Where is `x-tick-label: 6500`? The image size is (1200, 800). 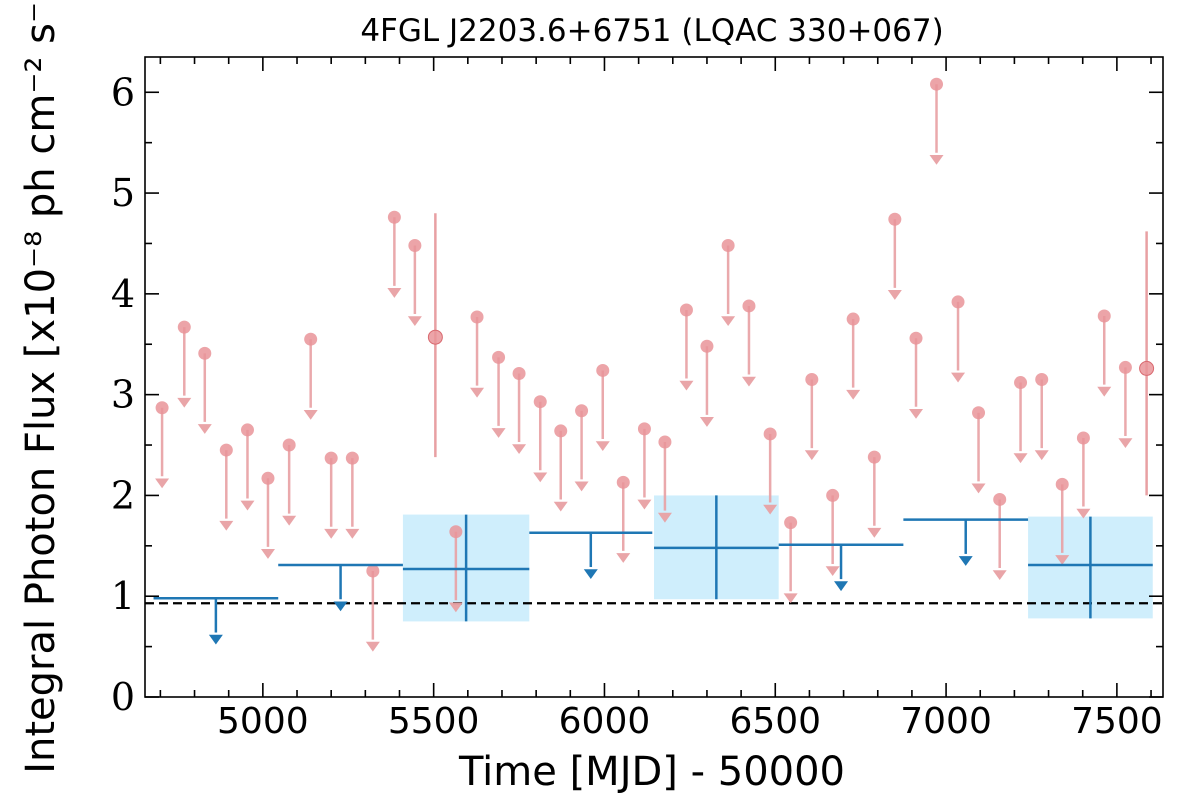 x-tick-label: 6500 is located at coordinates (775, 721).